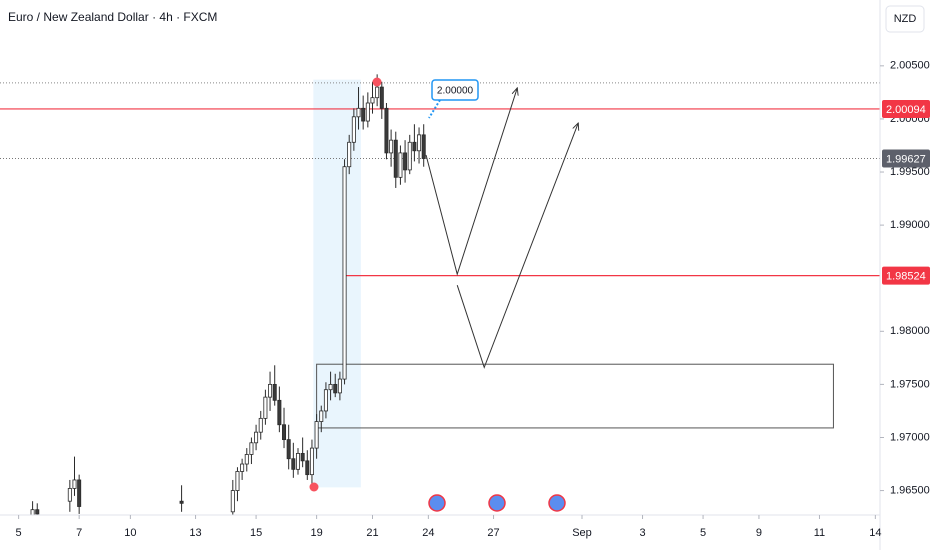 Image resolution: width=932 pixels, height=550 pixels. I want to click on currency-label: NZD, so click(905, 19).